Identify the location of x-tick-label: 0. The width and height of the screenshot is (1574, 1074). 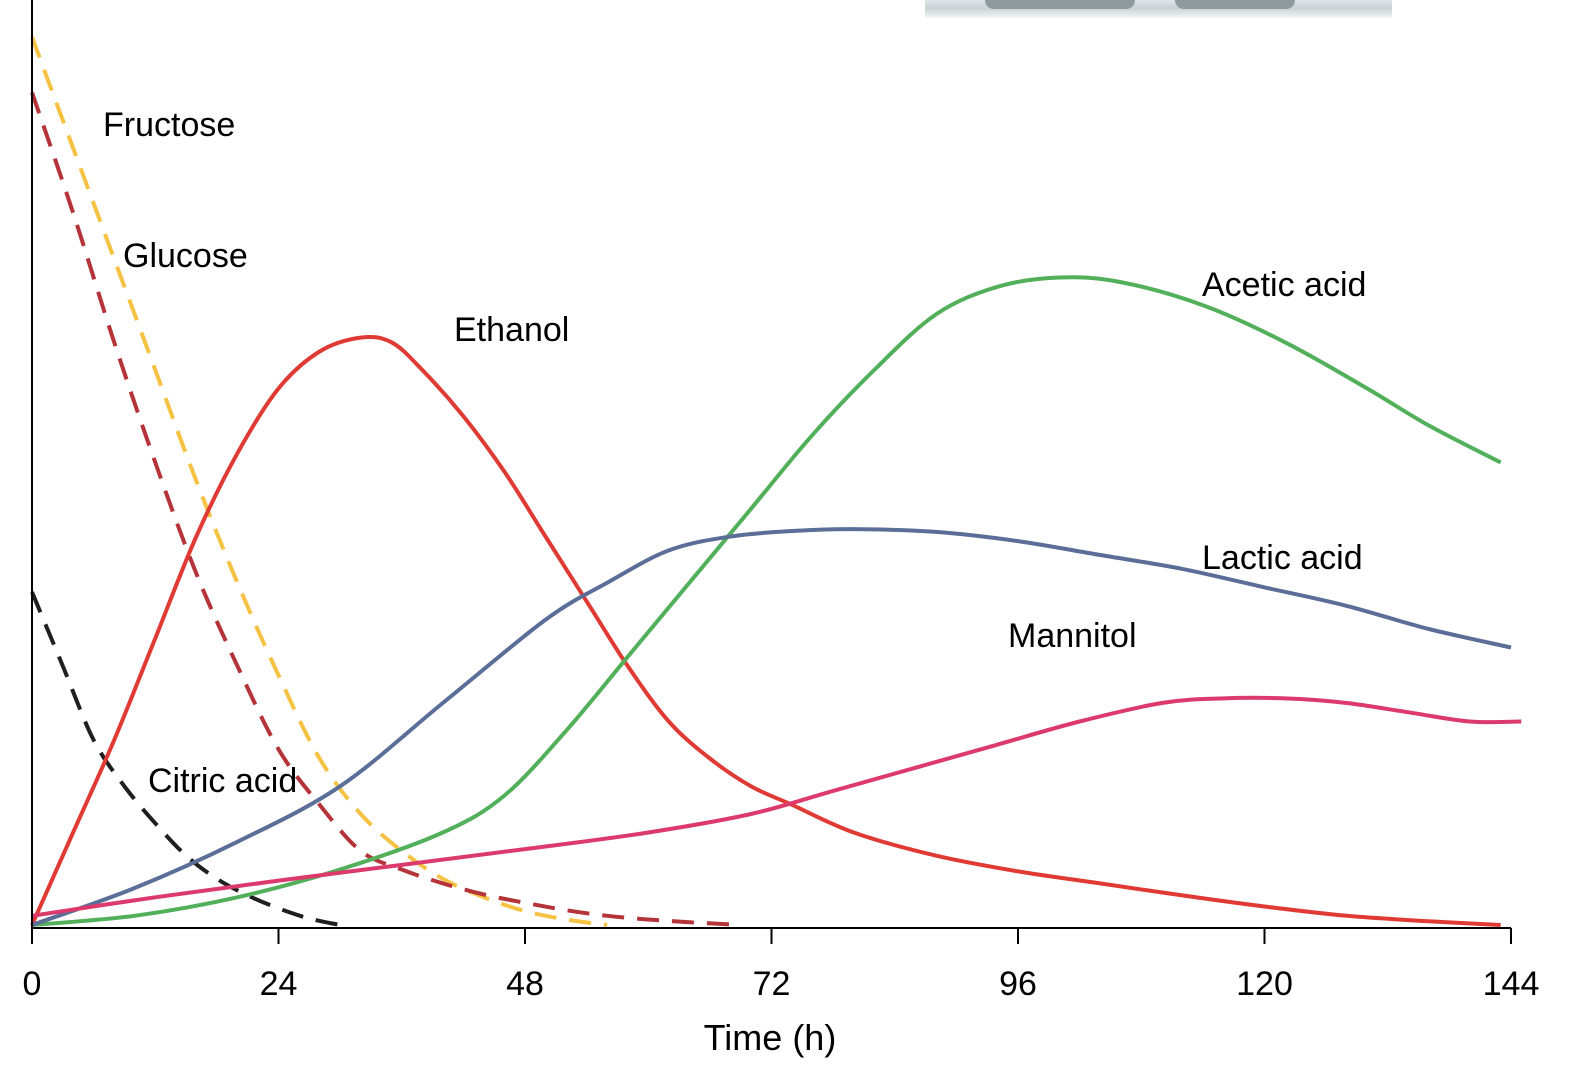
(32, 984).